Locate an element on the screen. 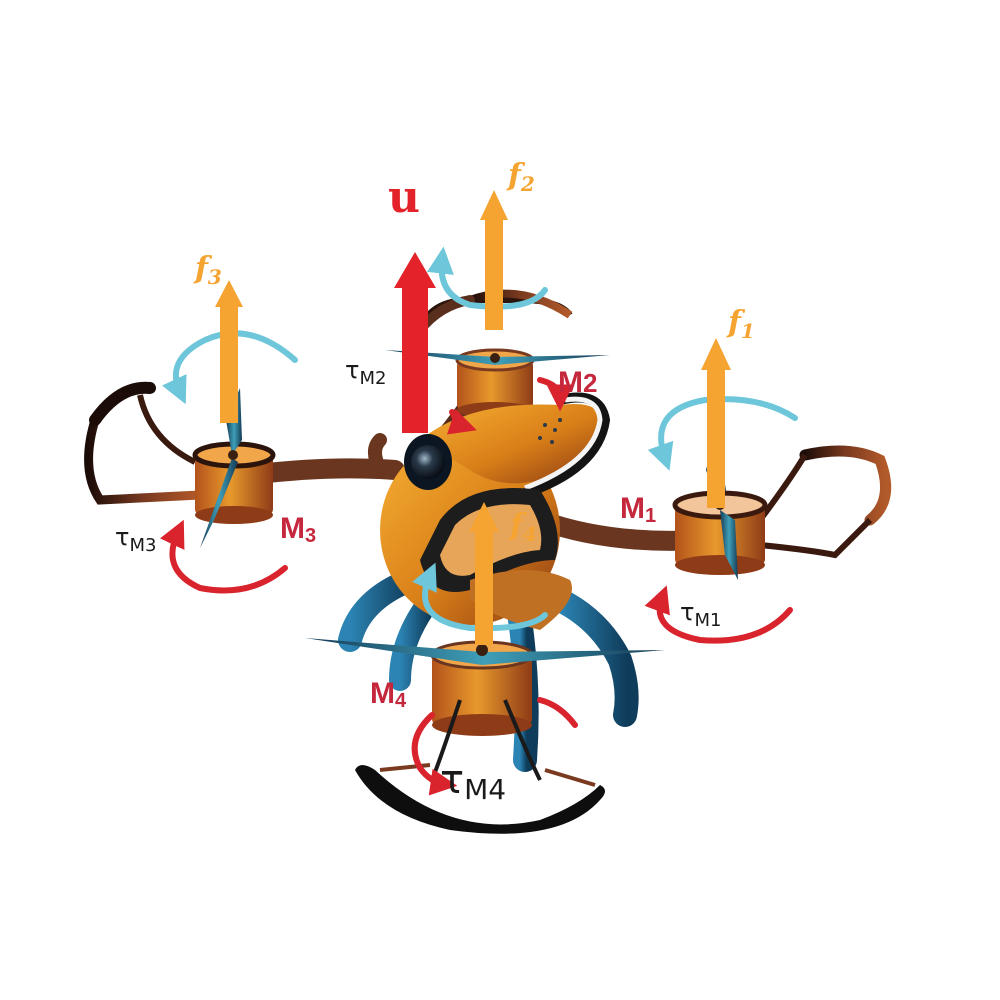 The width and height of the screenshot is (1000, 1000). propeller-m3 is located at coordinates (219, 503).